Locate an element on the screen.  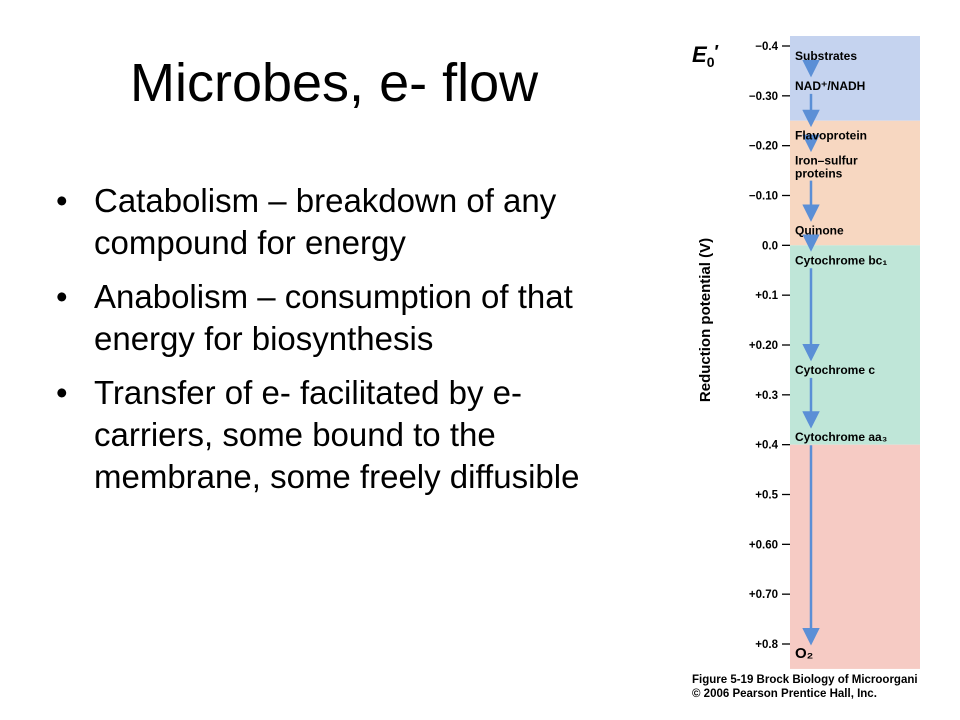
carrier-label: Cytochrome aa₃ is located at coordinates (841, 437).